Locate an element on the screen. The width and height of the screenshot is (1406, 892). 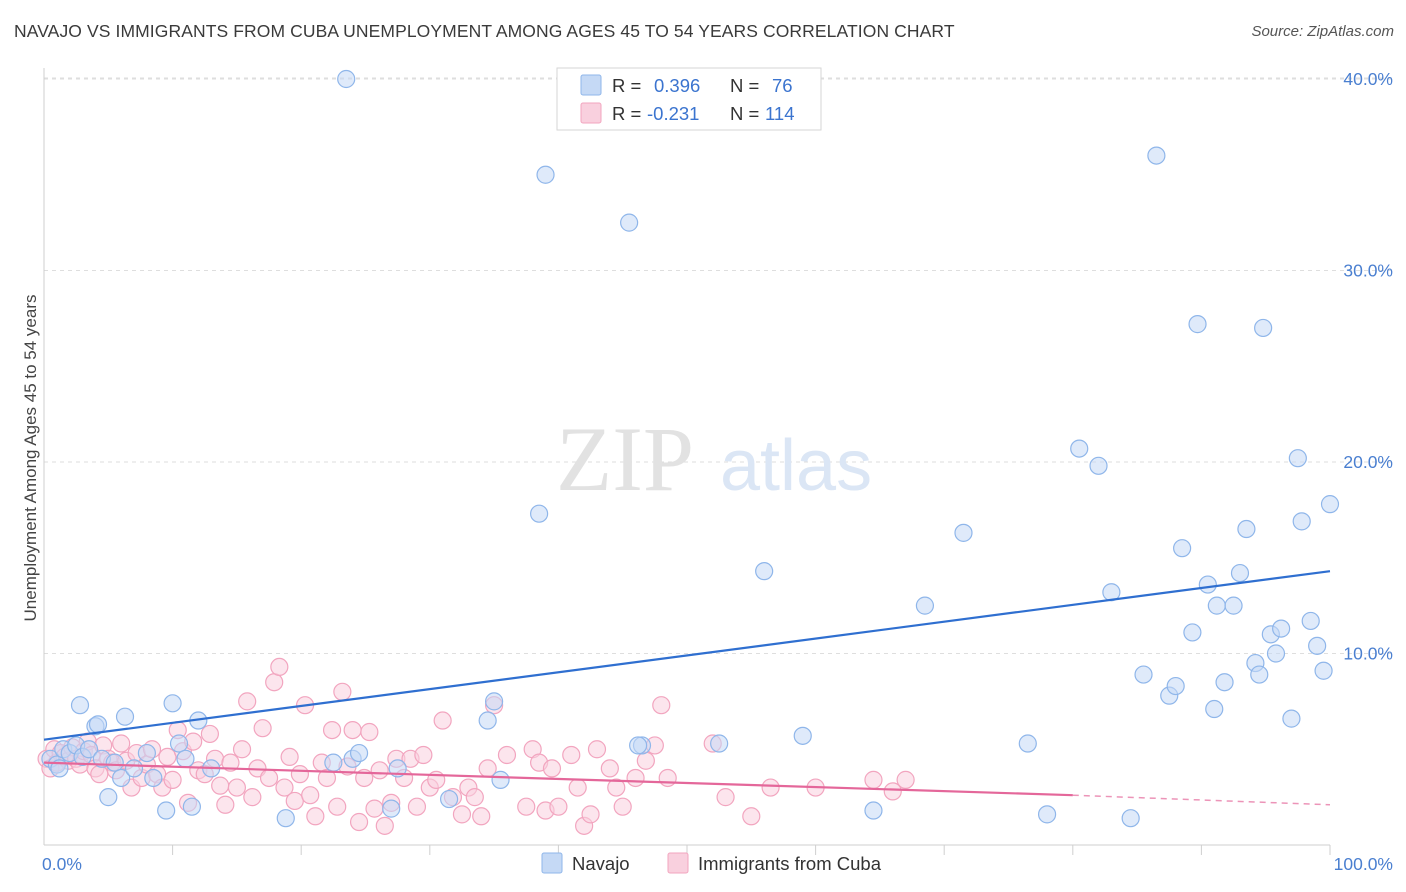
bottom-legend-cuba: Immigrants from Cuba is located at coordinates (790, 863).